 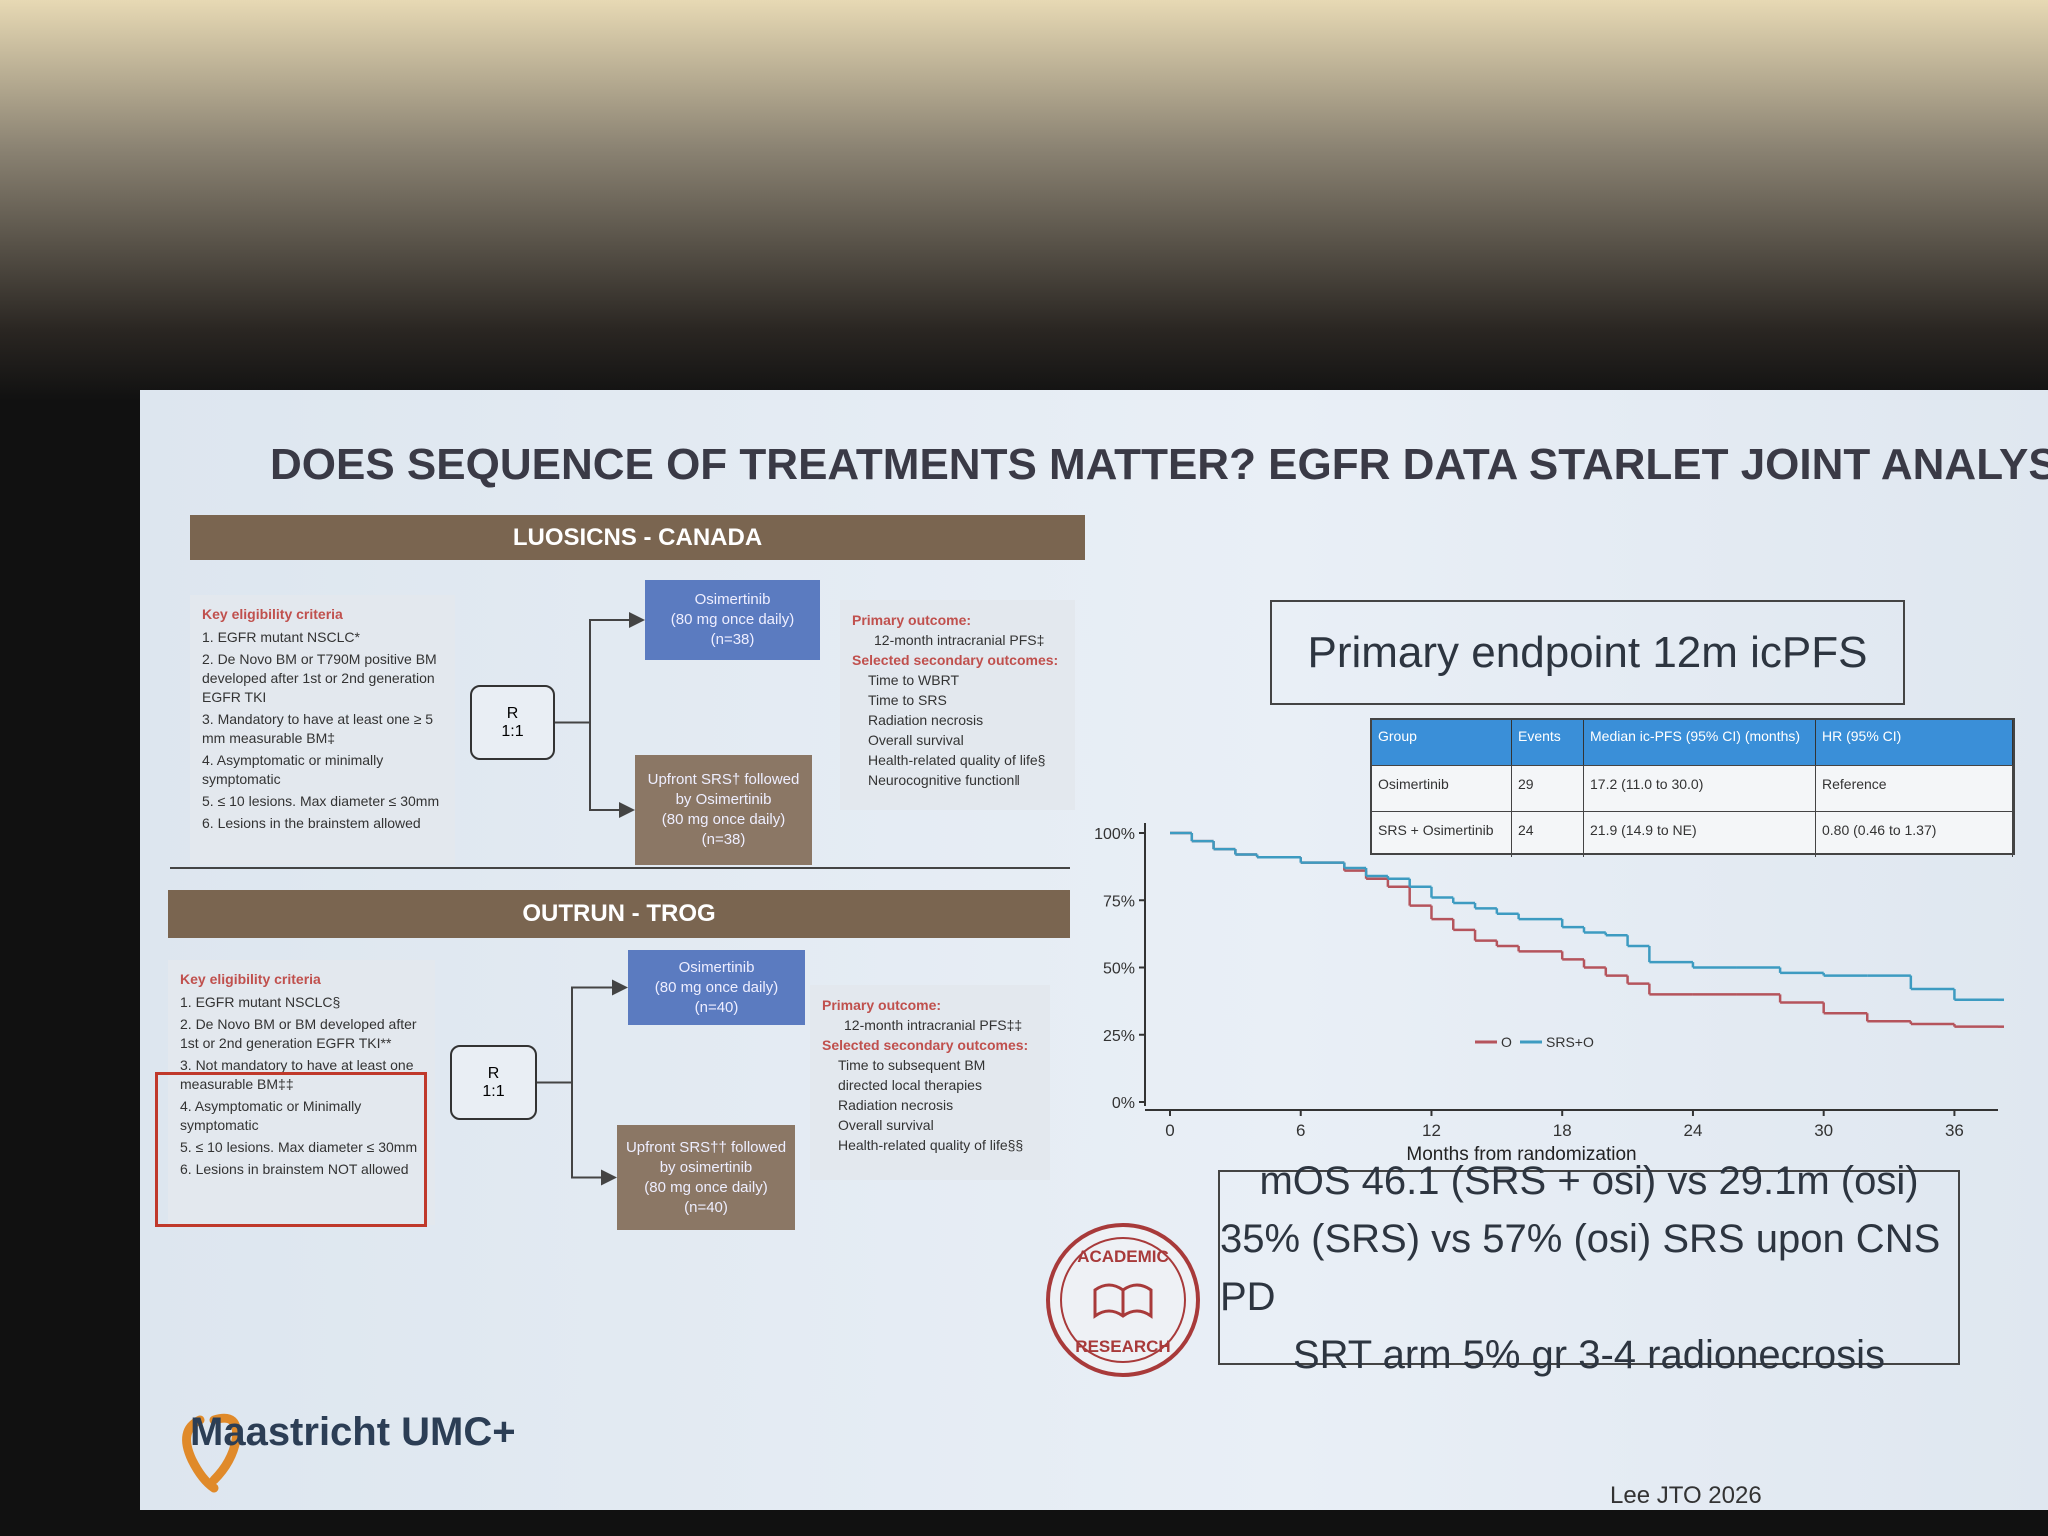 I want to click on panel-header: LUOSICNS - CANADA, so click(x=637, y=537).